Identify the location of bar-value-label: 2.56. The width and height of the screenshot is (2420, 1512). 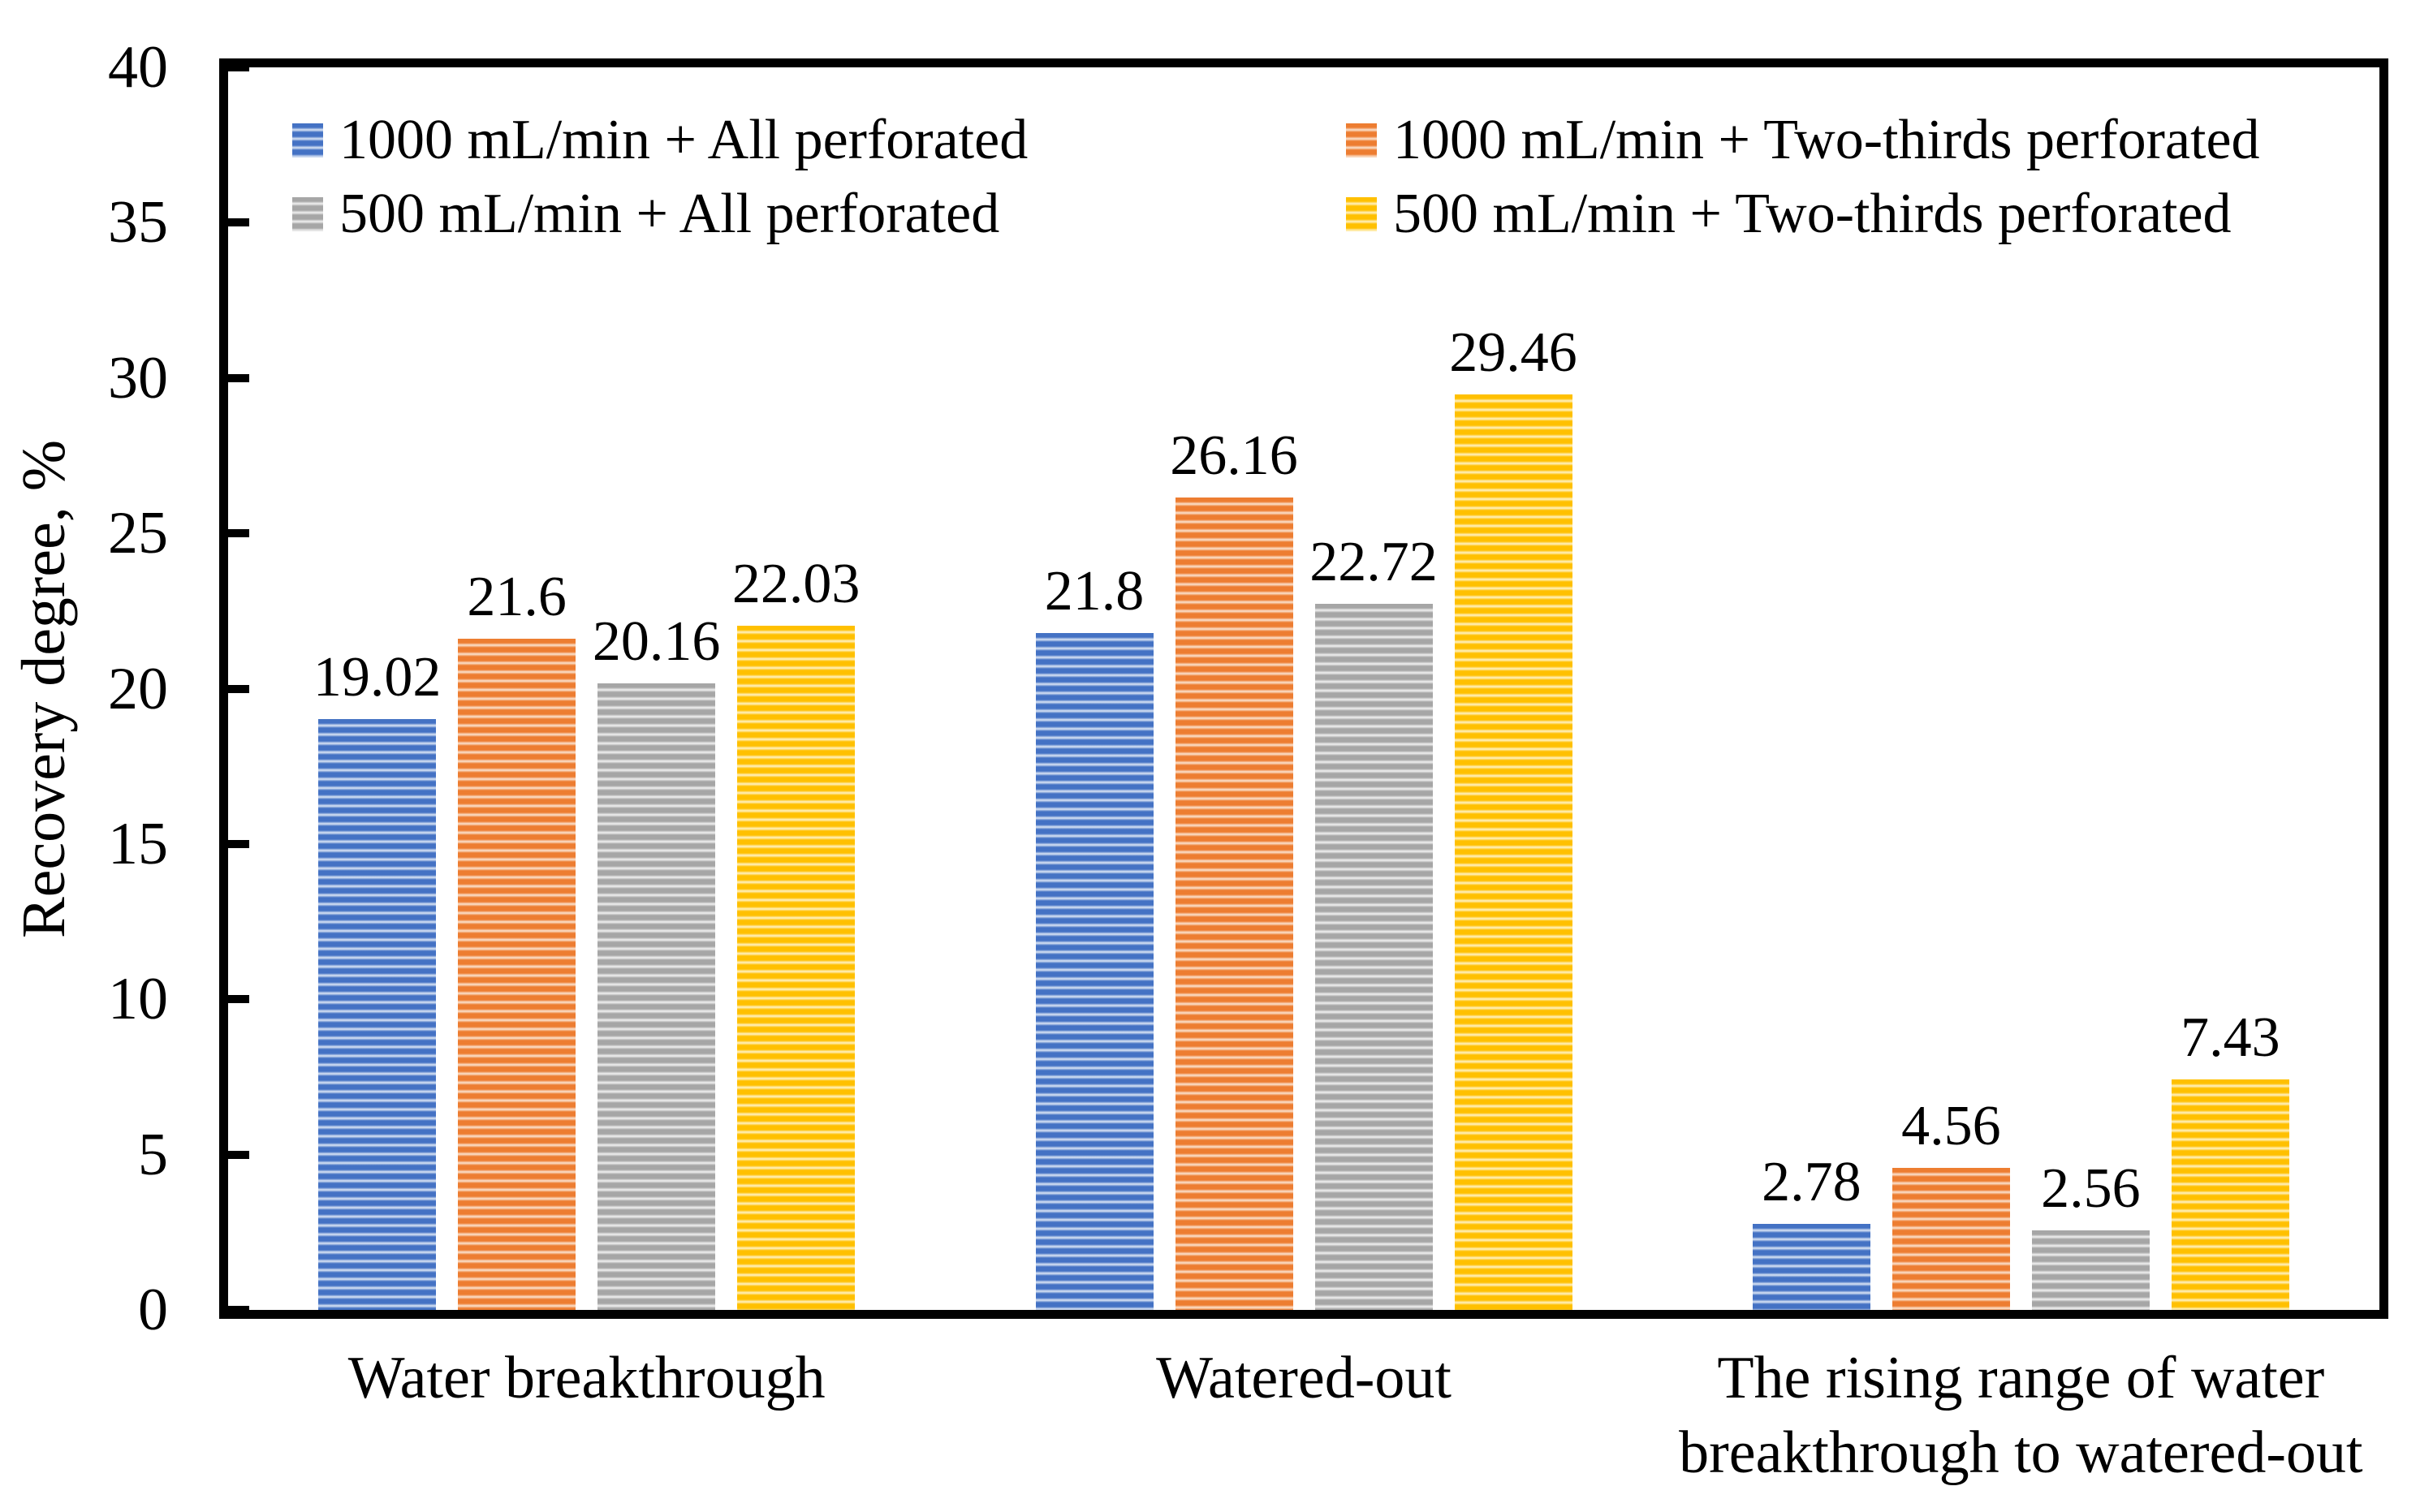
(2091, 1189).